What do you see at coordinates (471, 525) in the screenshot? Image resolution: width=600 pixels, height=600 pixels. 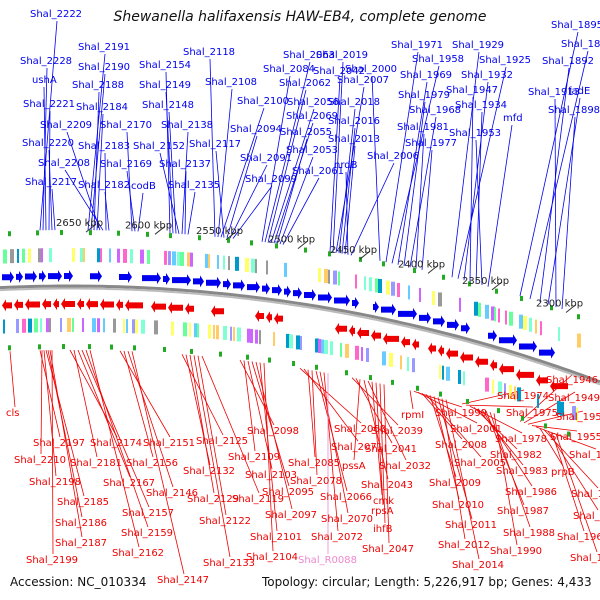 I see `reverse-gene-label-shal-2011: Shal_2011` at bounding box center [471, 525].